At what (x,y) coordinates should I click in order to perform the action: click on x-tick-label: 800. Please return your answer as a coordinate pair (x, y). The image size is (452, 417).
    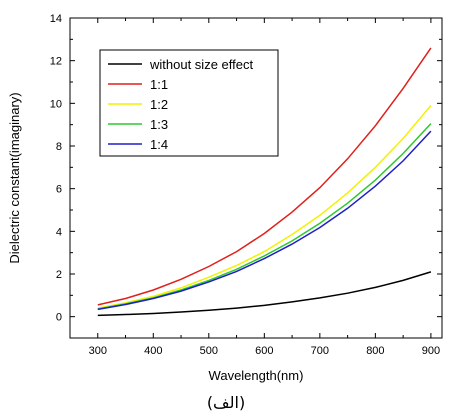
    Looking at the image, I should click on (375, 351).